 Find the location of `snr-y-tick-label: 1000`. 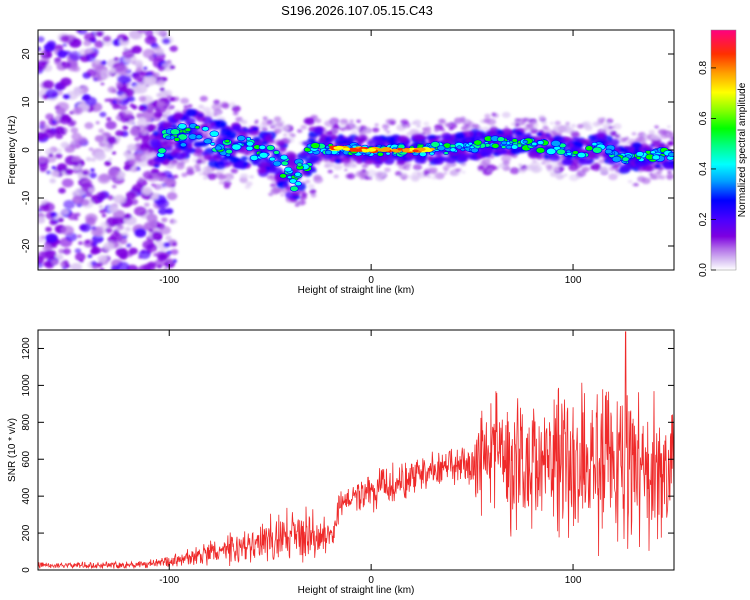

snr-y-tick-label: 1000 is located at coordinates (26, 385).